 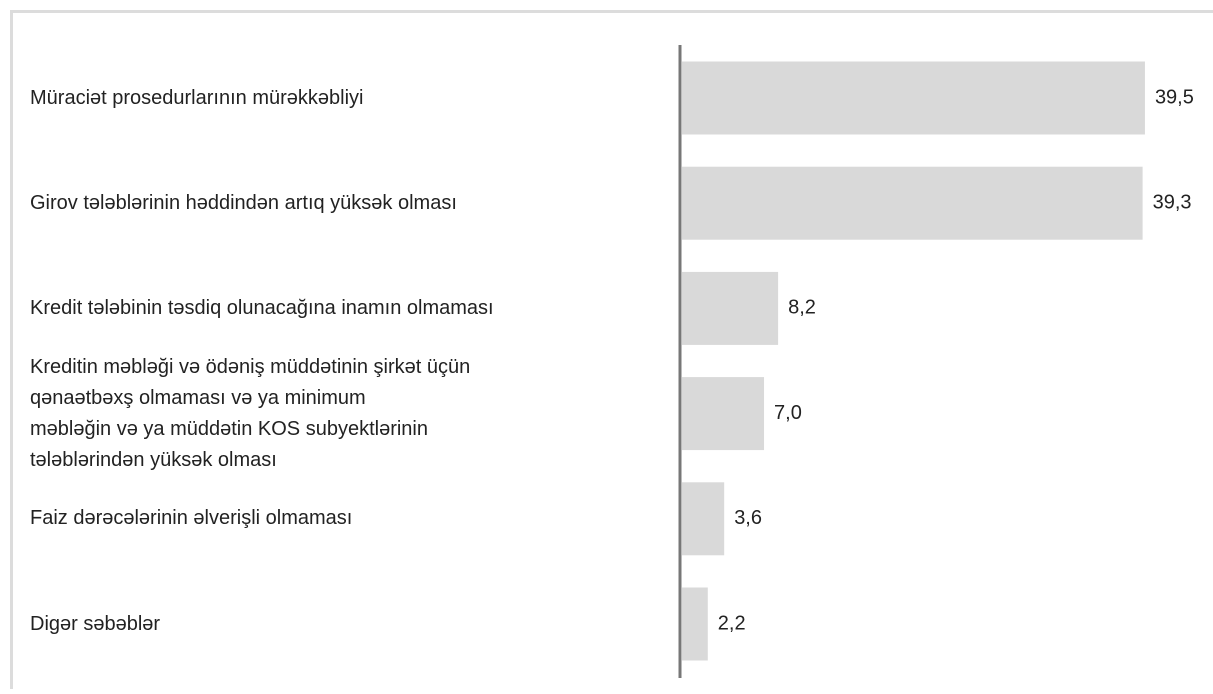 What do you see at coordinates (197, 97) in the screenshot?
I see `category-label: Müraciət prosedurlarının mürəkkəbliyi` at bounding box center [197, 97].